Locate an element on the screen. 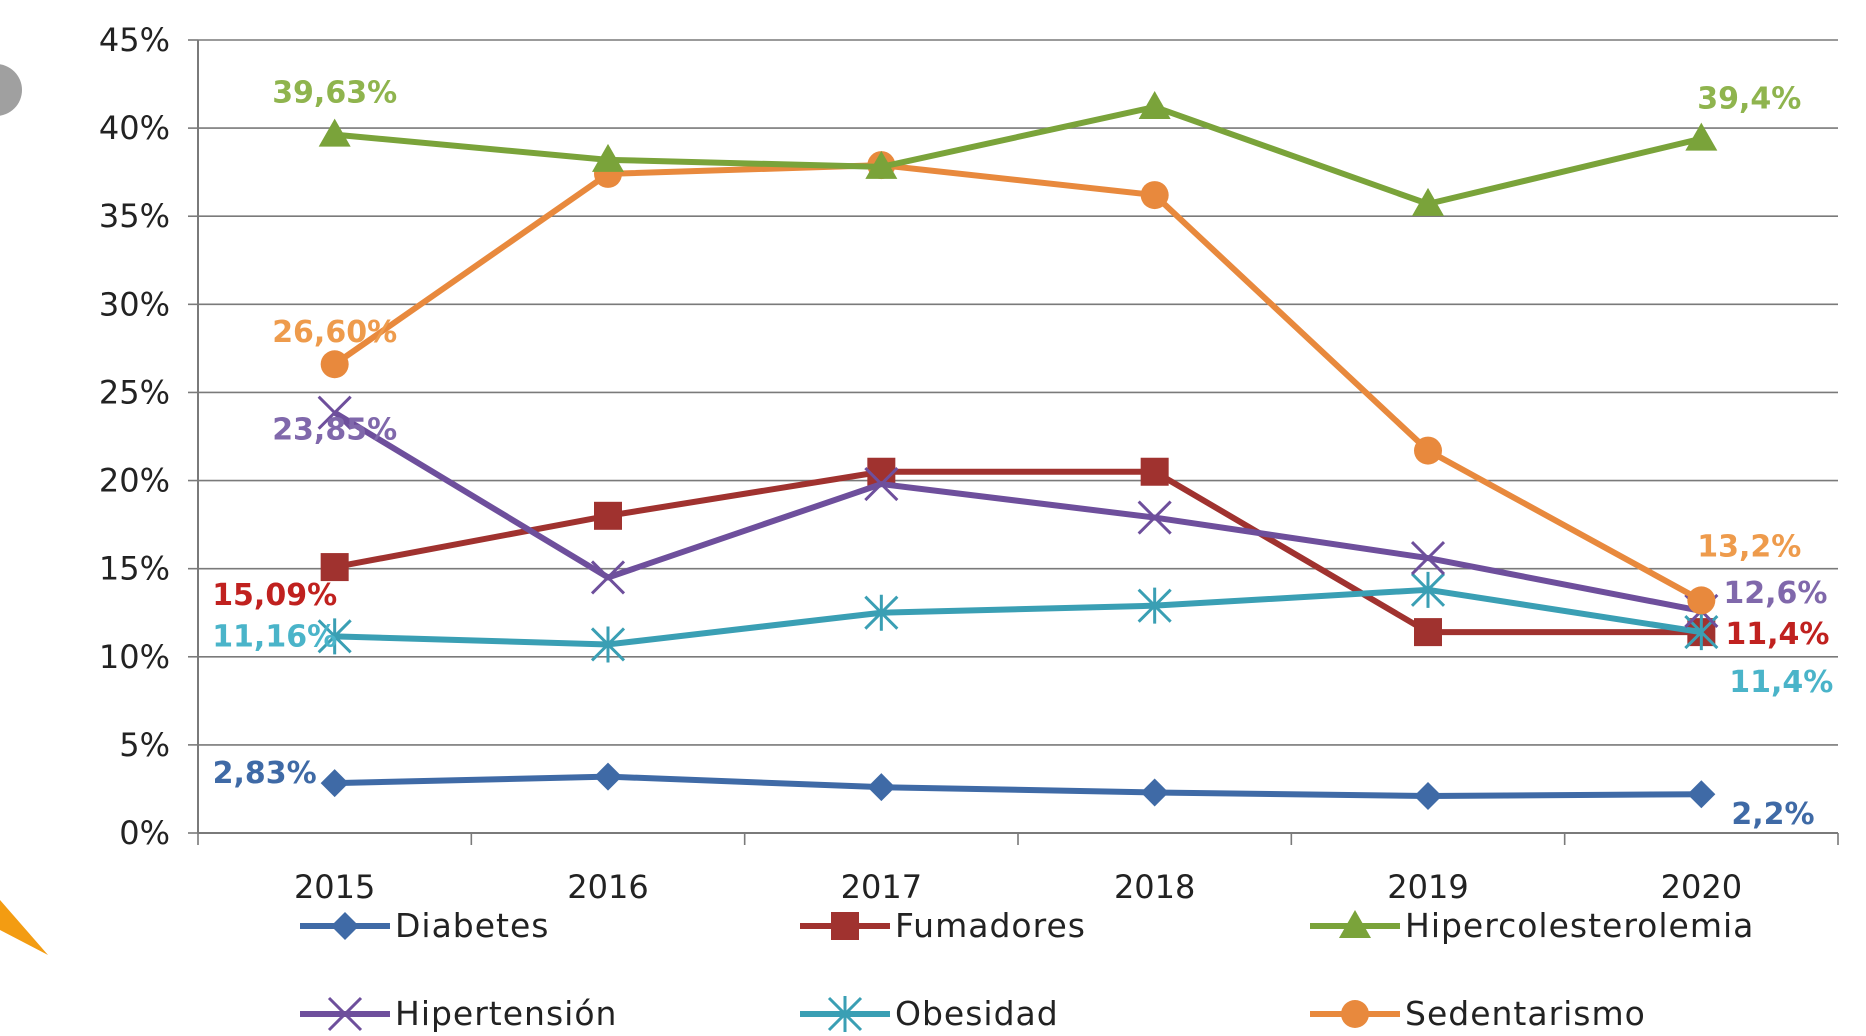 The width and height of the screenshot is (1866, 1036). data-label: 23,85% is located at coordinates (334, 430).